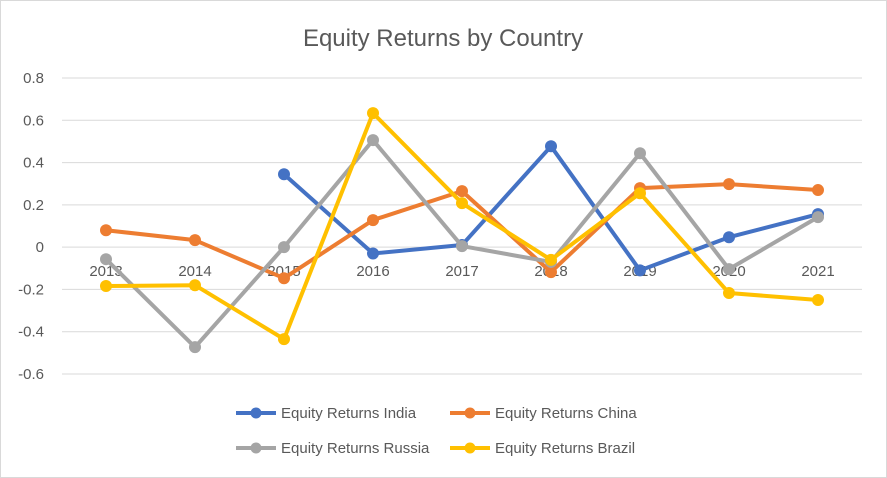 The height and width of the screenshot is (478, 887). I want to click on x-tick-label: 2017, so click(461, 271).